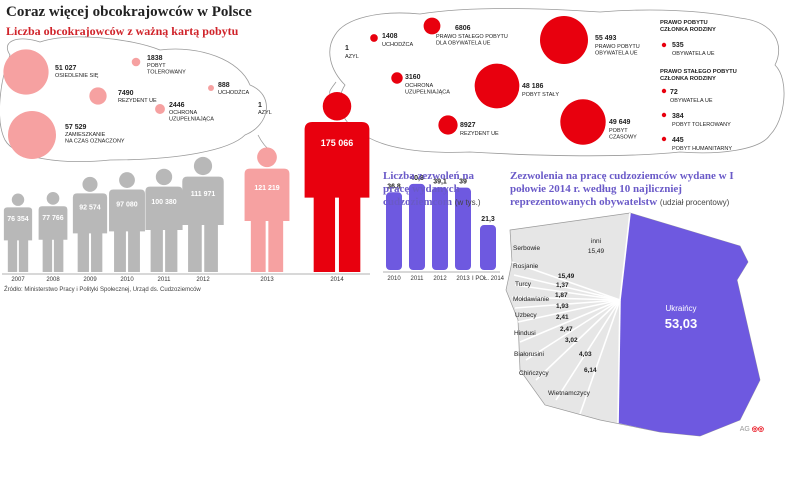 This screenshot has width=788, height=495. Describe the element at coordinates (701, 125) in the screenshot. I see `bubble-name-2014: POBYT TOLEROWANY` at that location.